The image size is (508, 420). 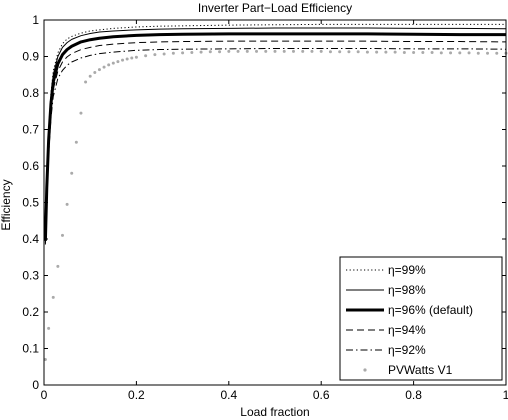 What do you see at coordinates (413, 395) in the screenshot?
I see `x-tick-label: 0.8` at bounding box center [413, 395].